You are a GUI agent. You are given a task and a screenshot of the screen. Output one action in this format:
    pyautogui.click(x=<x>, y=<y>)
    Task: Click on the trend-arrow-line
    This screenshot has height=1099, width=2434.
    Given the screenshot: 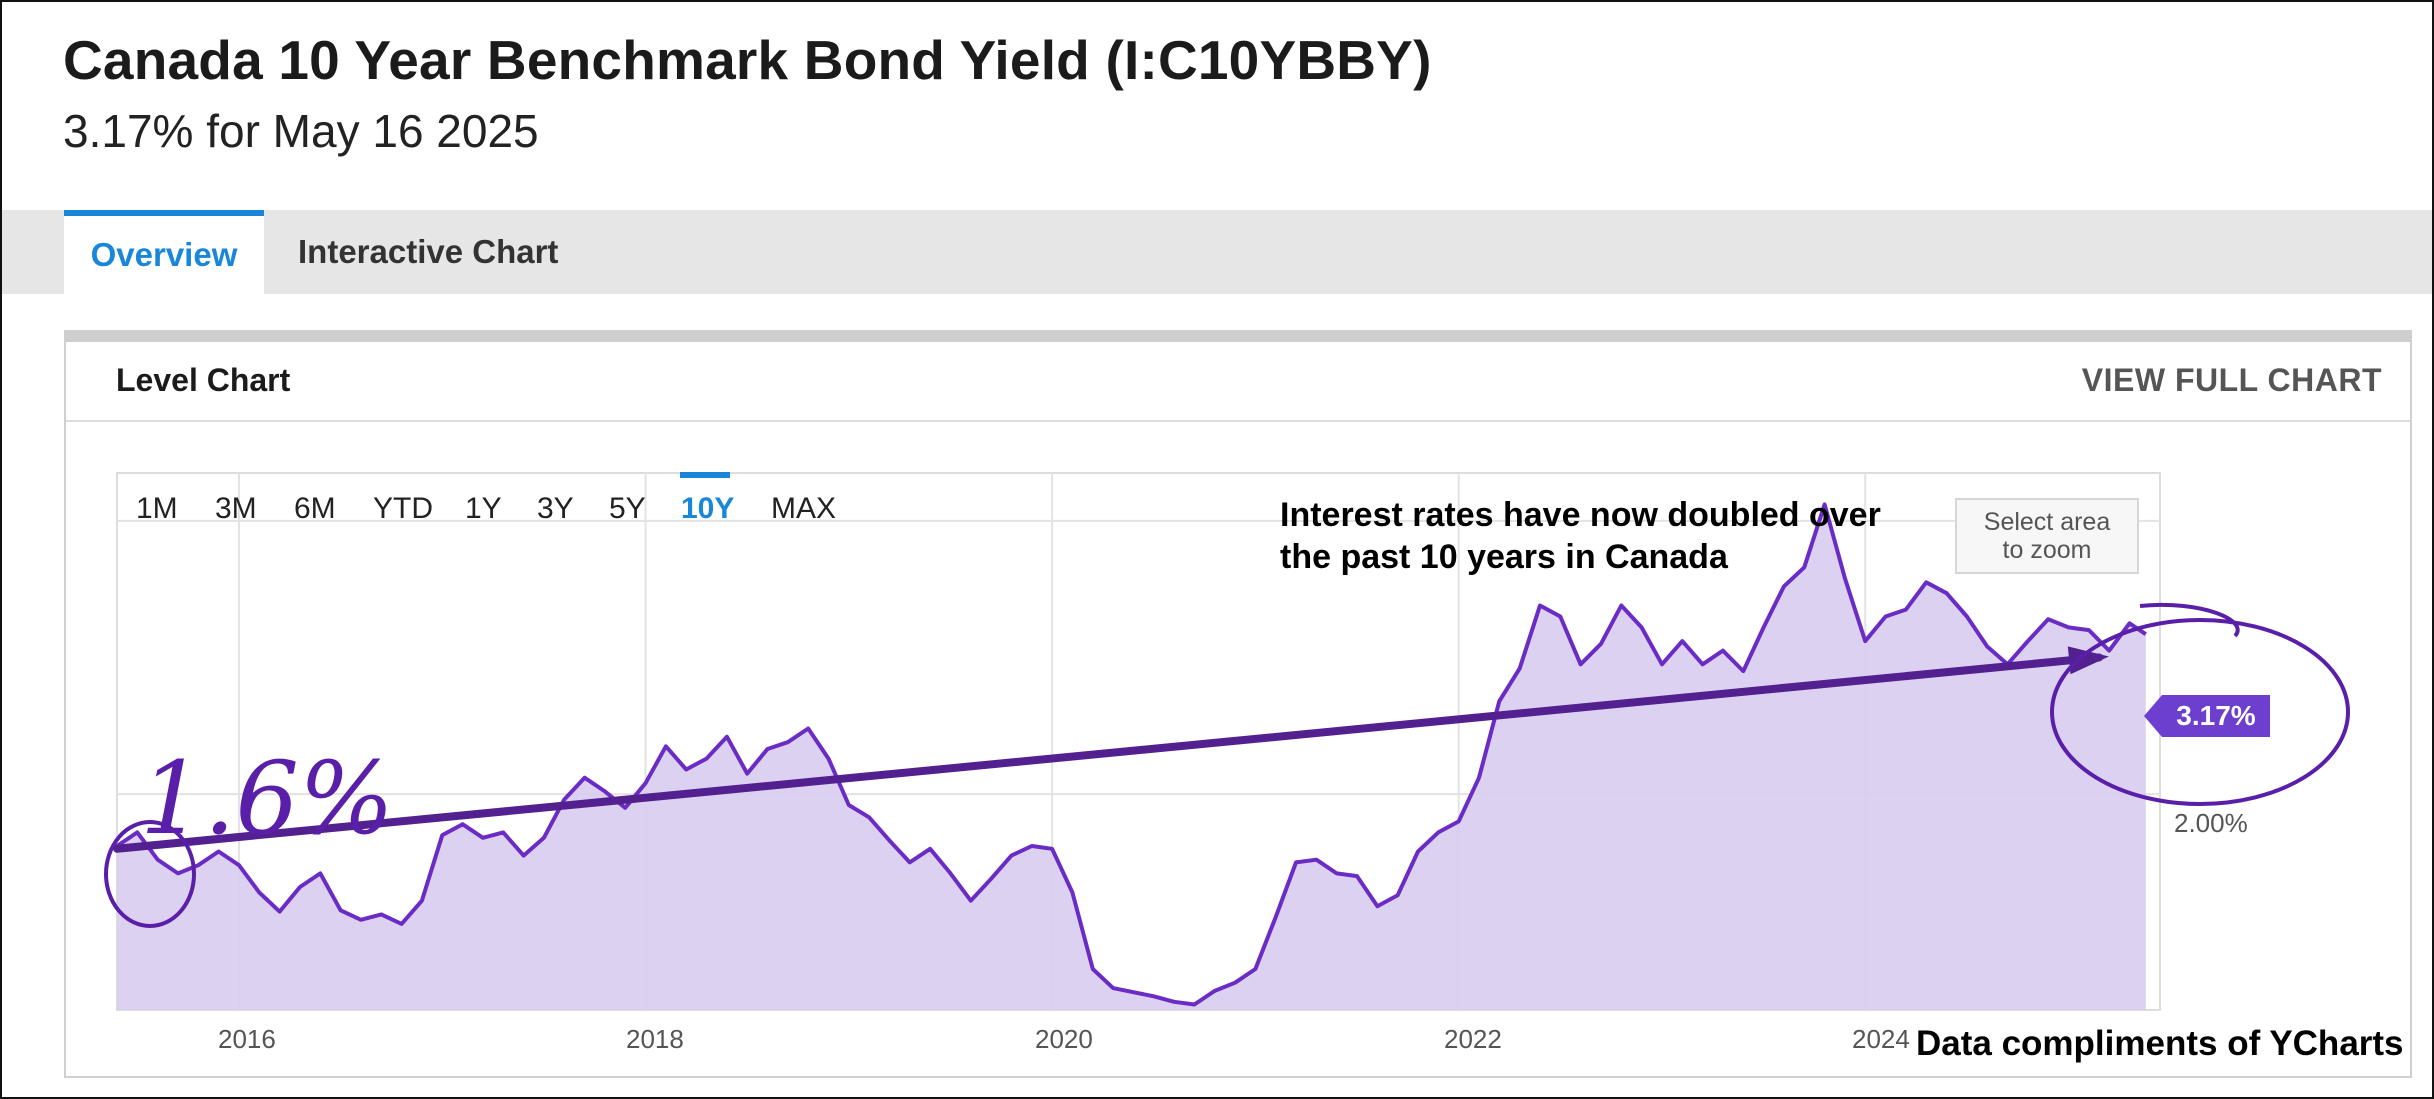 What is the action you would take?
    pyautogui.click(x=1108, y=753)
    